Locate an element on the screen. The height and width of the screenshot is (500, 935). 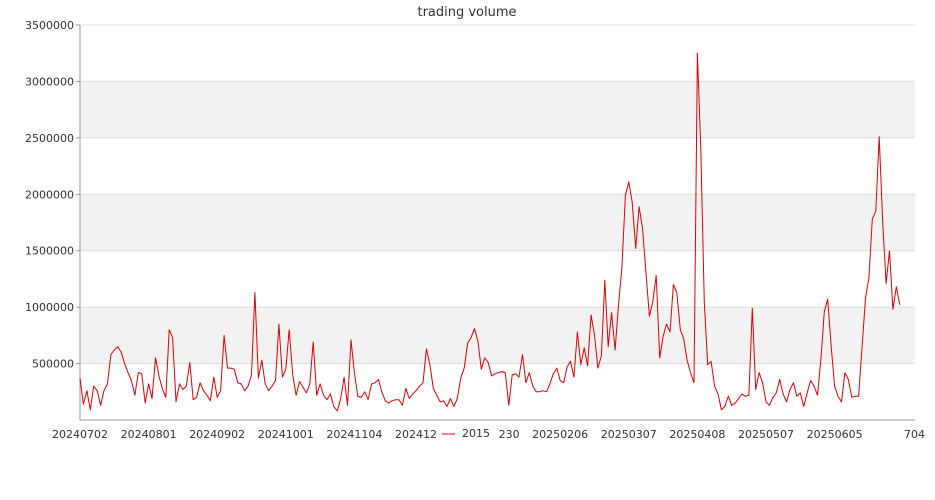
legend-background is located at coordinates (468, 433).